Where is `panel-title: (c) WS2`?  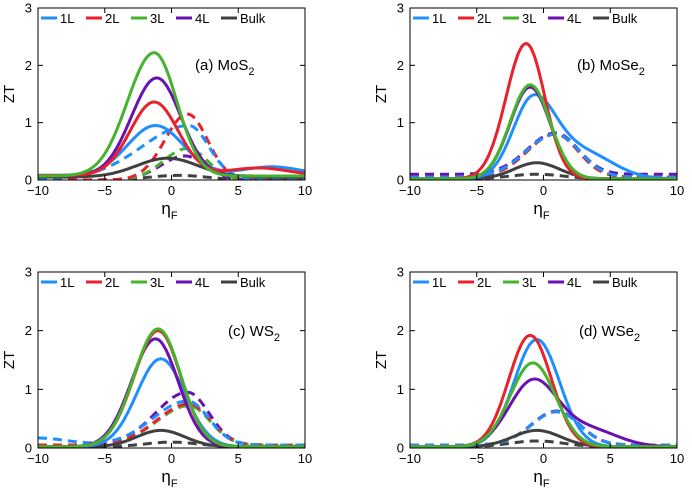 panel-title: (c) WS2 is located at coordinates (254, 333).